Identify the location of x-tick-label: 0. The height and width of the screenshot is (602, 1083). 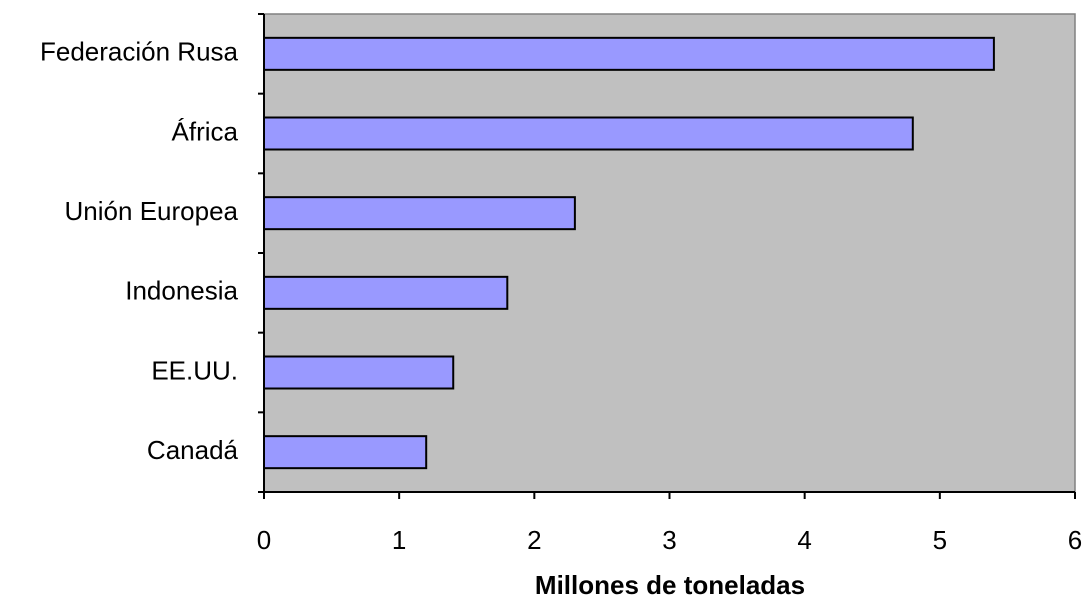
(264, 540).